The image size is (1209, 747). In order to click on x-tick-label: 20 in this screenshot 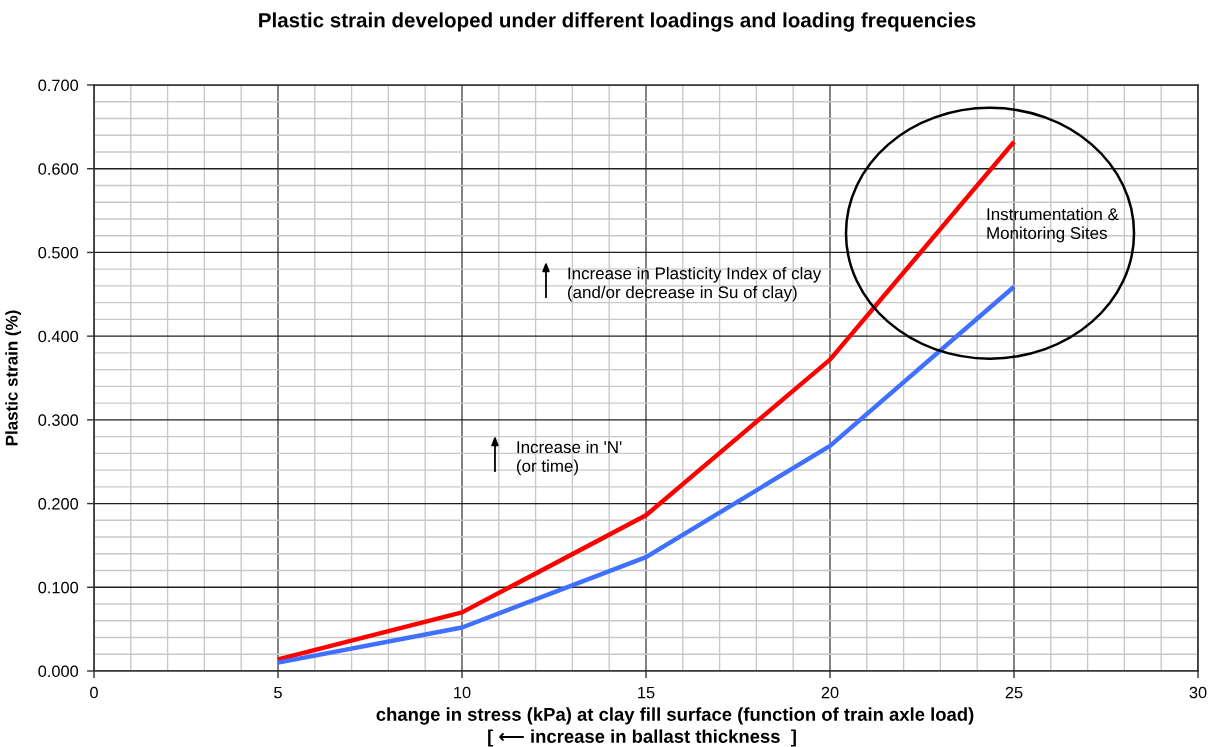, I will do `click(830, 692)`.